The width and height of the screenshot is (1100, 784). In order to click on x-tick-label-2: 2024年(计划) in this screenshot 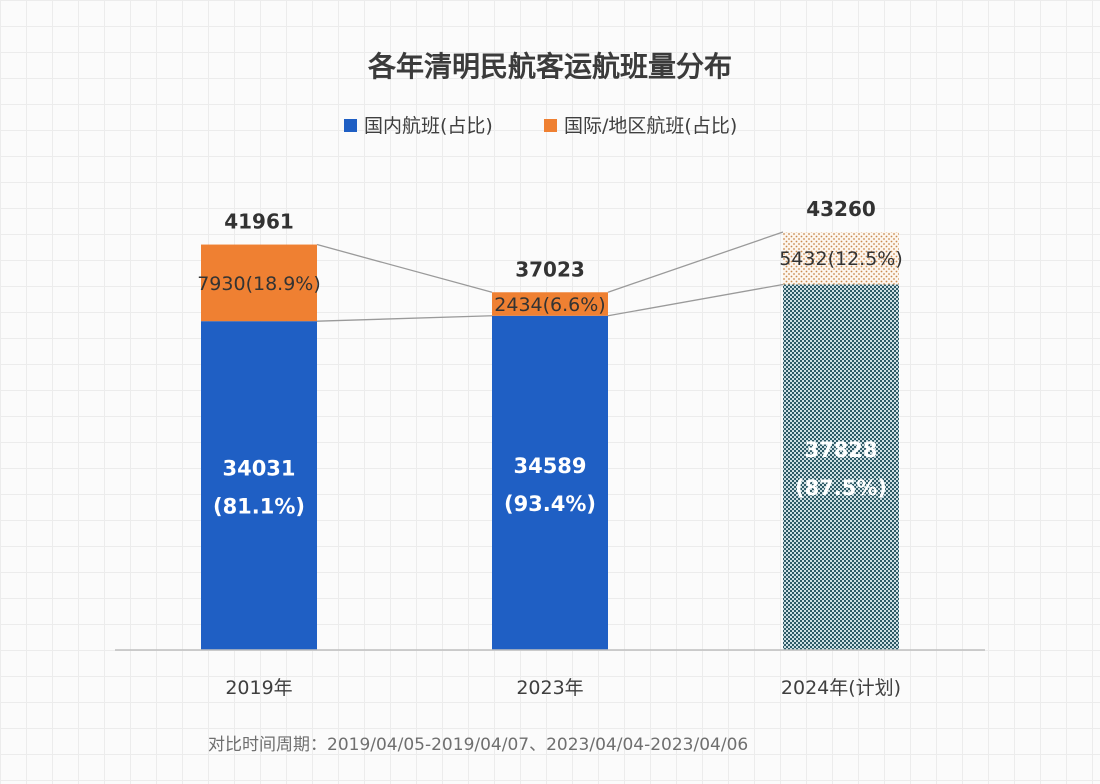, I will do `click(841, 688)`.